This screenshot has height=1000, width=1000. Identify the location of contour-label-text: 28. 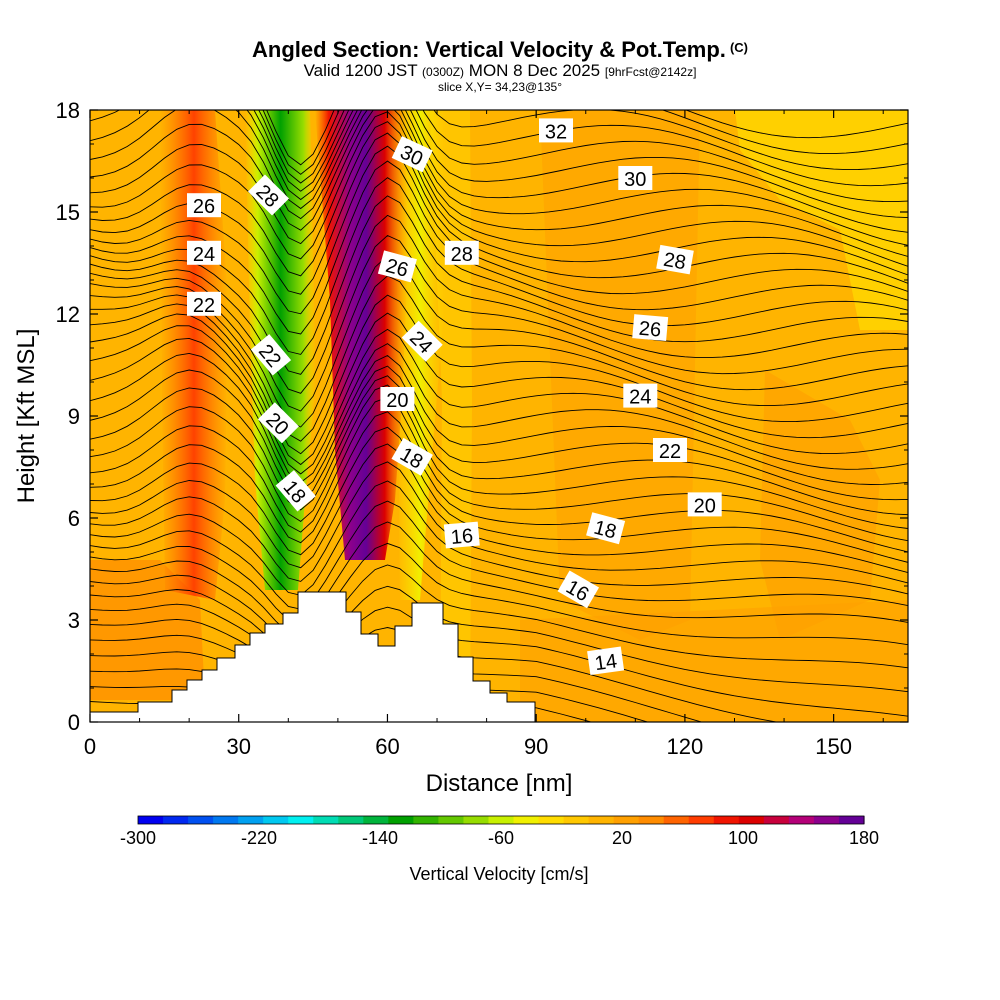
(462, 255).